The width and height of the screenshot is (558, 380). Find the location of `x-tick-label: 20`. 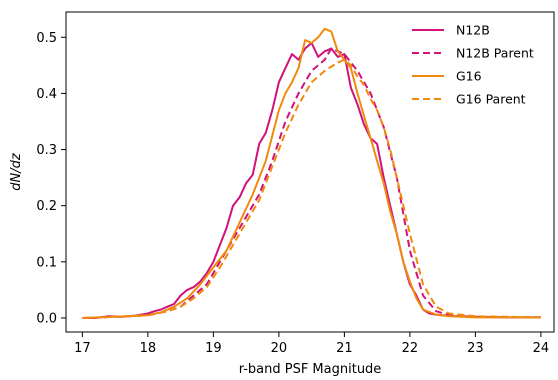

x-tick-label: 20 is located at coordinates (279, 348).